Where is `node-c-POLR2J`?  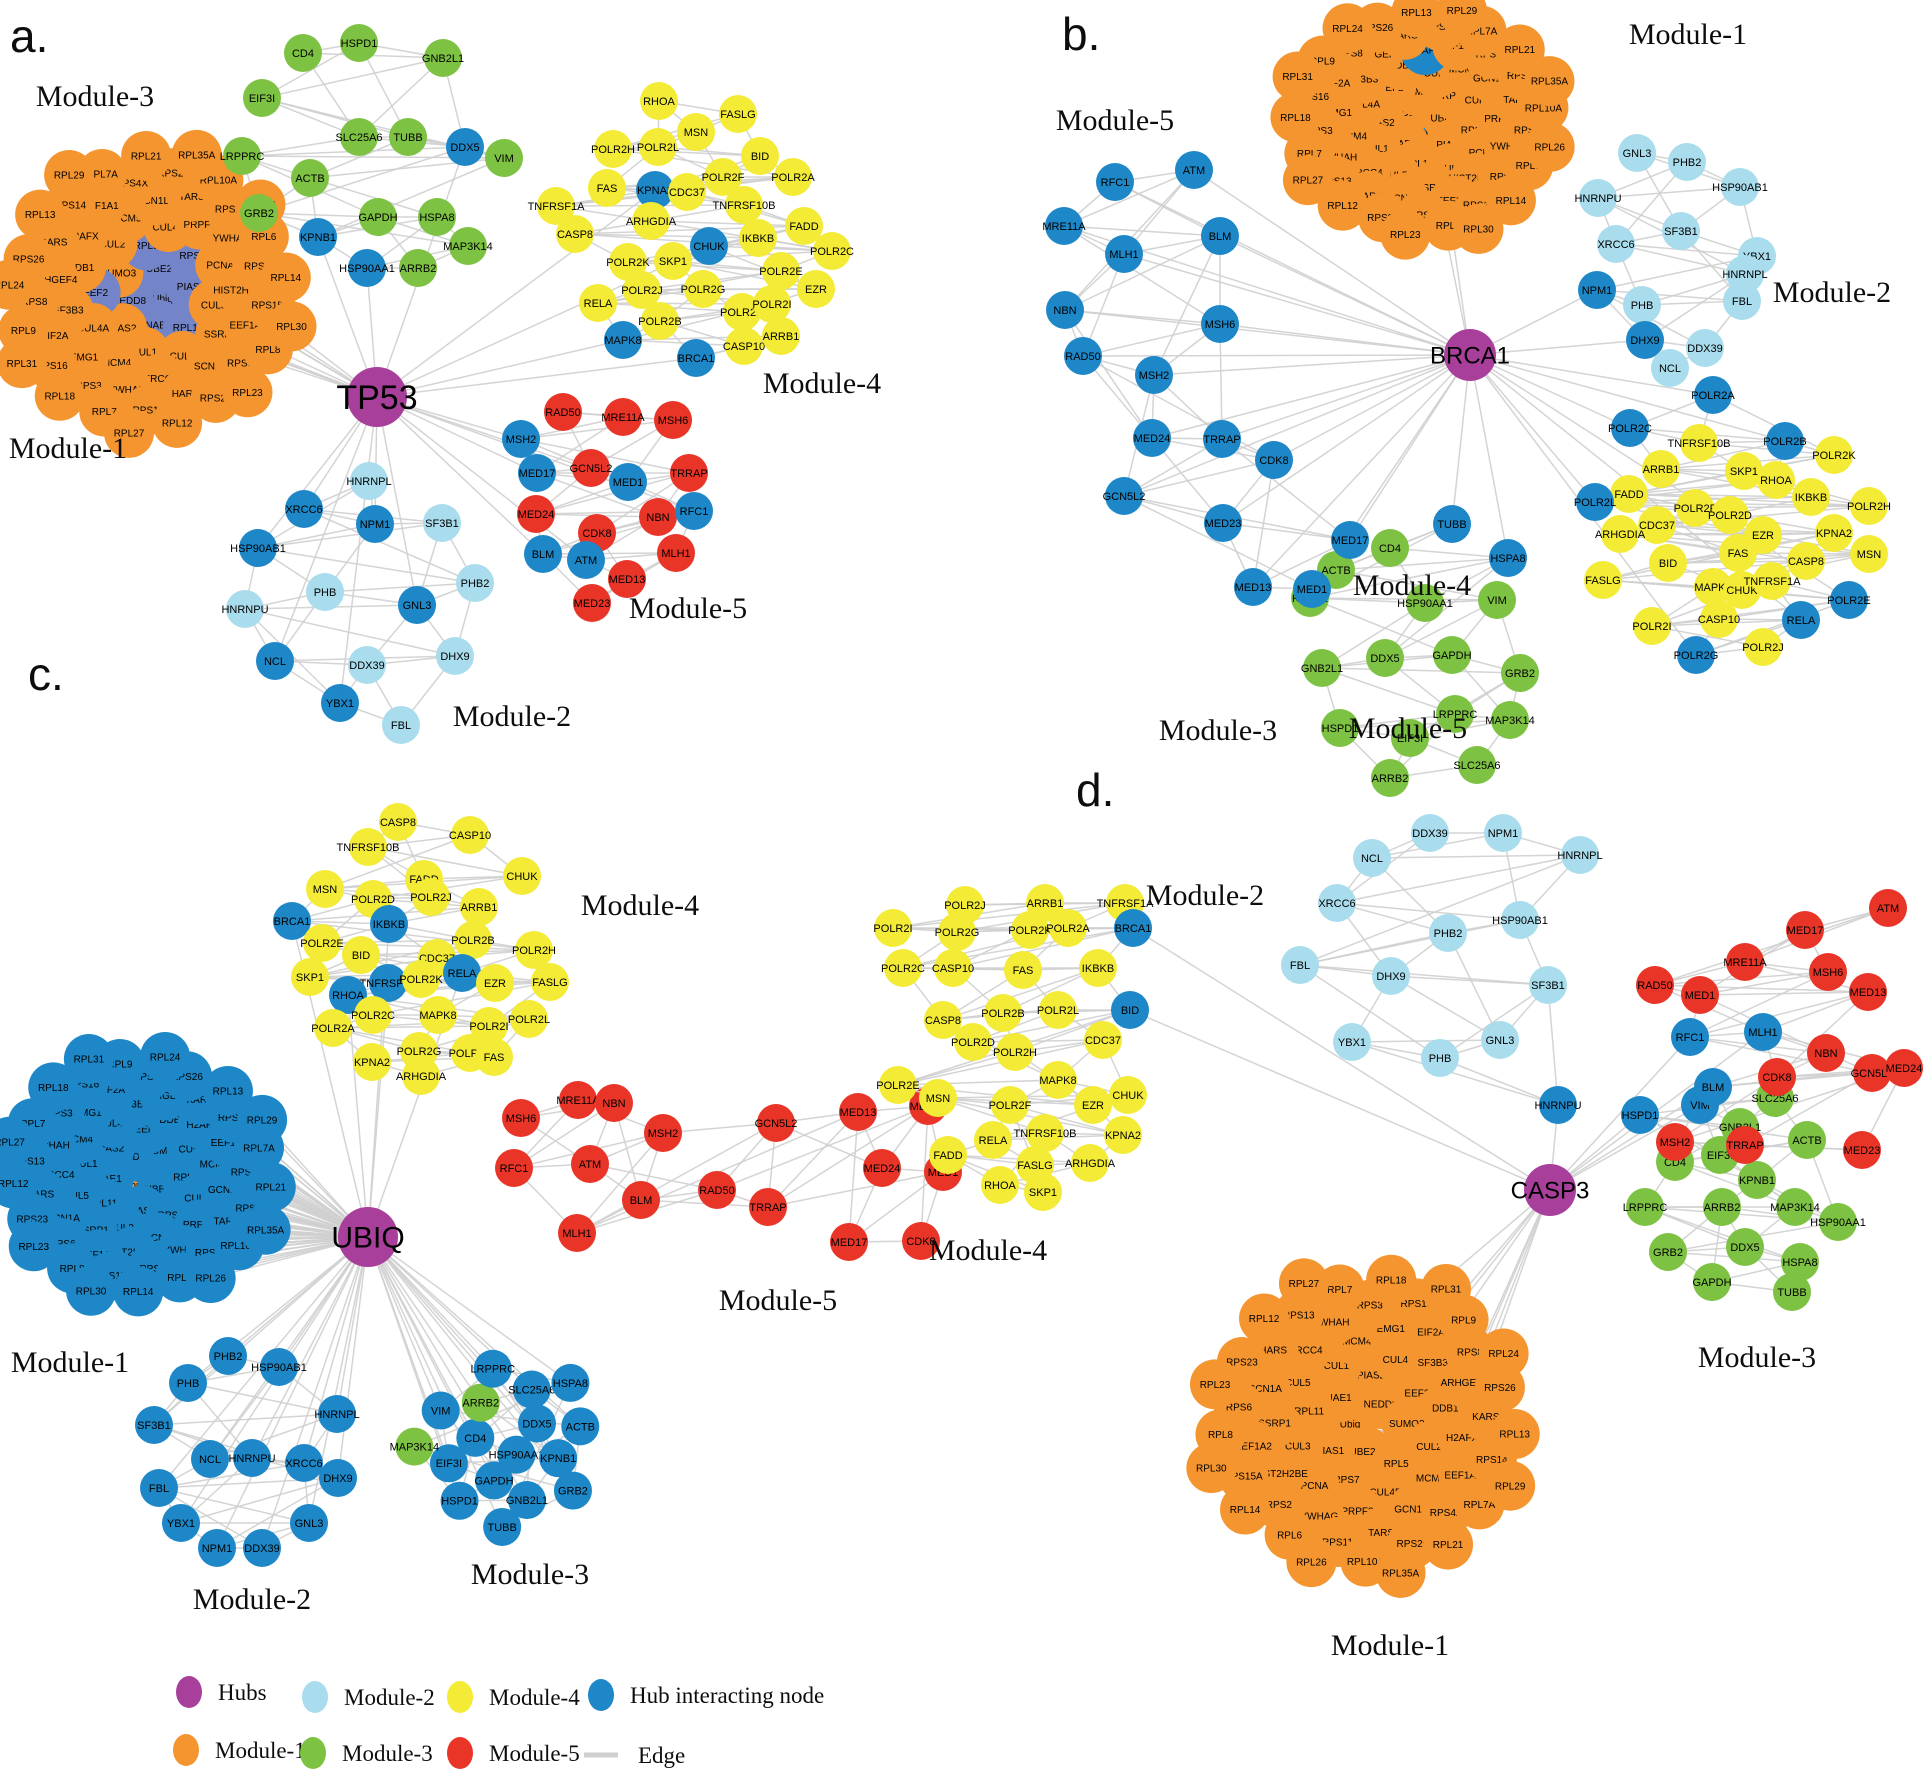 node-c-POLR2J is located at coordinates (431, 897).